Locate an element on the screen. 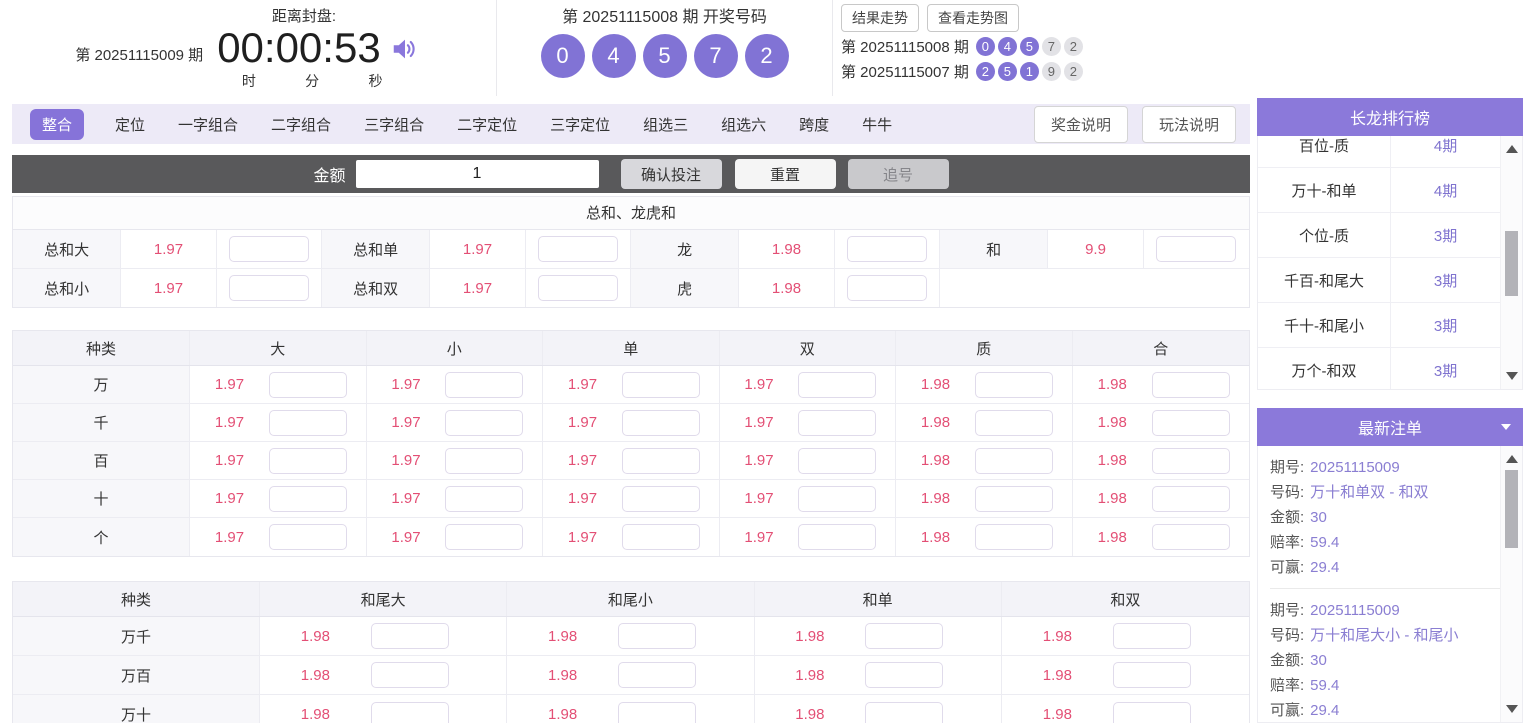 The width and height of the screenshot is (1523, 723). play-tab: 一字组合 is located at coordinates (208, 125).